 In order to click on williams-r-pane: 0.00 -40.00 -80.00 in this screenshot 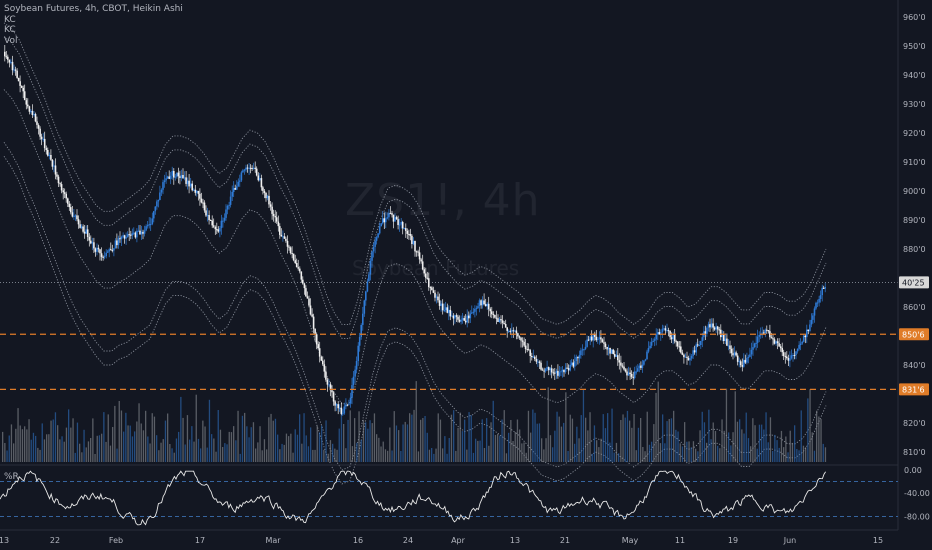, I will do `click(465, 495)`.